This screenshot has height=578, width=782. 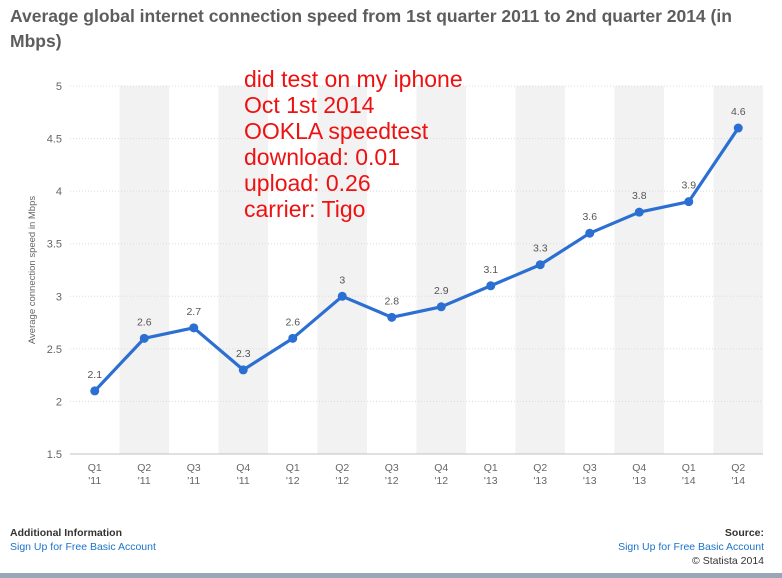 What do you see at coordinates (688, 186) in the screenshot?
I see `data-label: 3.9` at bounding box center [688, 186].